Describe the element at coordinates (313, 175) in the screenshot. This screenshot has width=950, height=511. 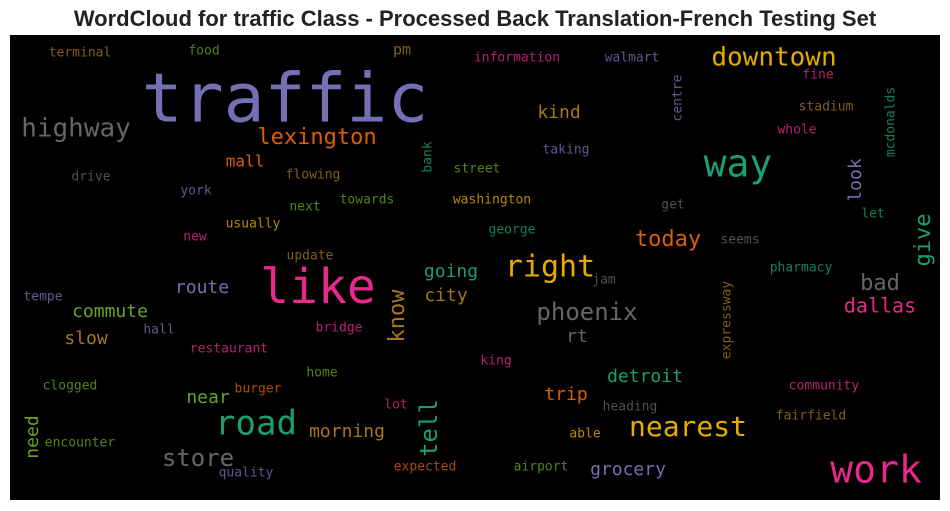
I see `word: flowing` at that location.